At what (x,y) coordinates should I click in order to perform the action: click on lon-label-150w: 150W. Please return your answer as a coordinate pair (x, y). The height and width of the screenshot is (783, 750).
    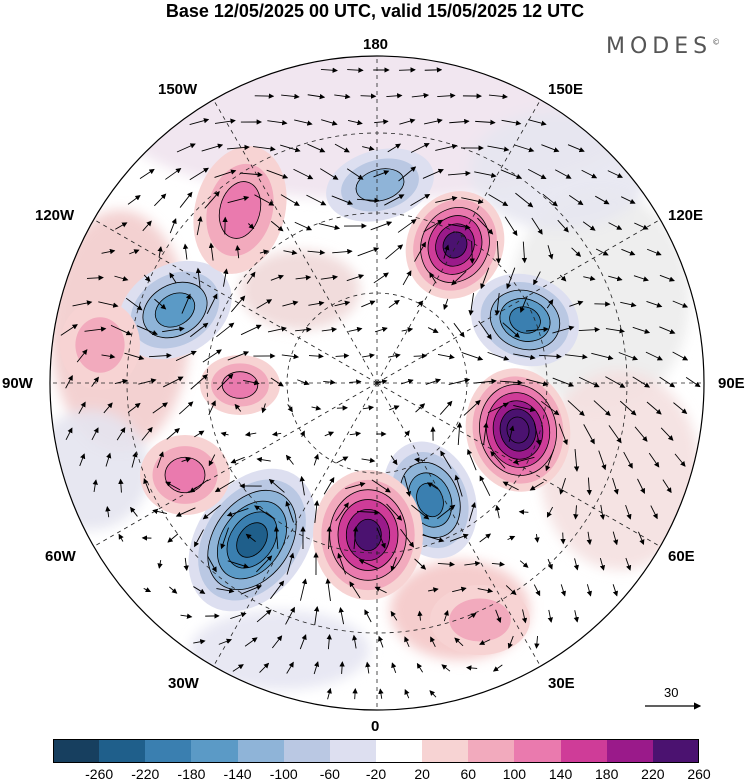
    Looking at the image, I should click on (178, 89).